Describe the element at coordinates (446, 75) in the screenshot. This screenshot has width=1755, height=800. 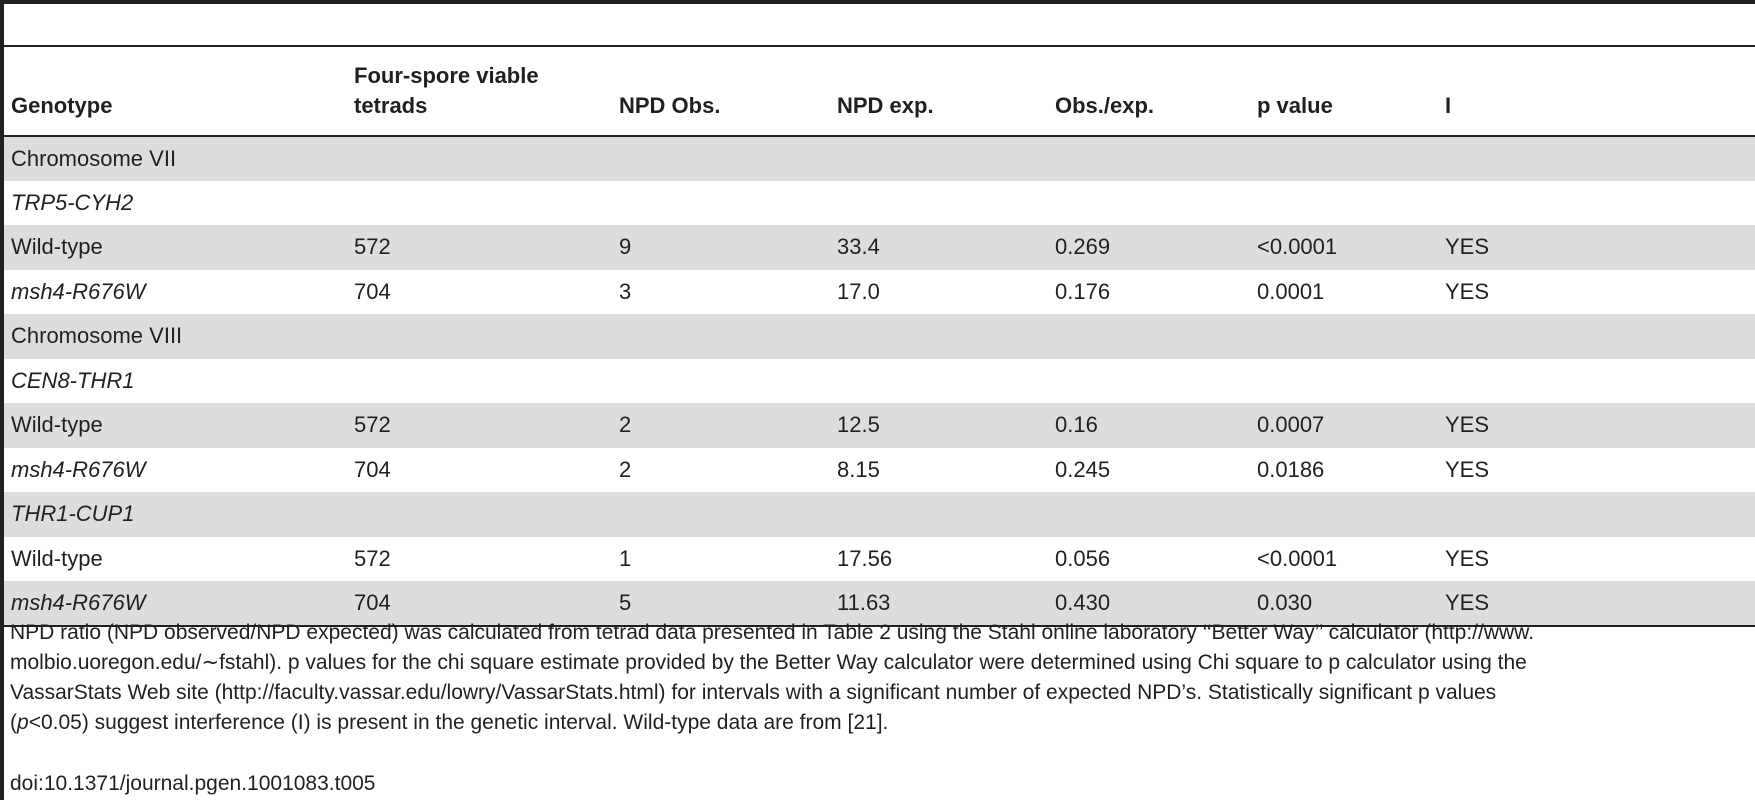
I see `header-four-spore-line1: Four-spore viable` at that location.